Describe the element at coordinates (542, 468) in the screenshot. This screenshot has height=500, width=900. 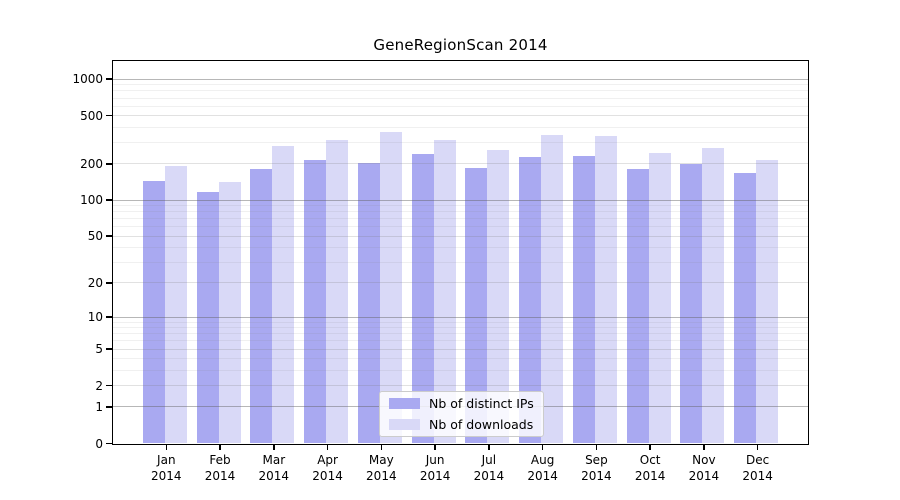
I see `x-tick-label-7: Aug 2014` at that location.